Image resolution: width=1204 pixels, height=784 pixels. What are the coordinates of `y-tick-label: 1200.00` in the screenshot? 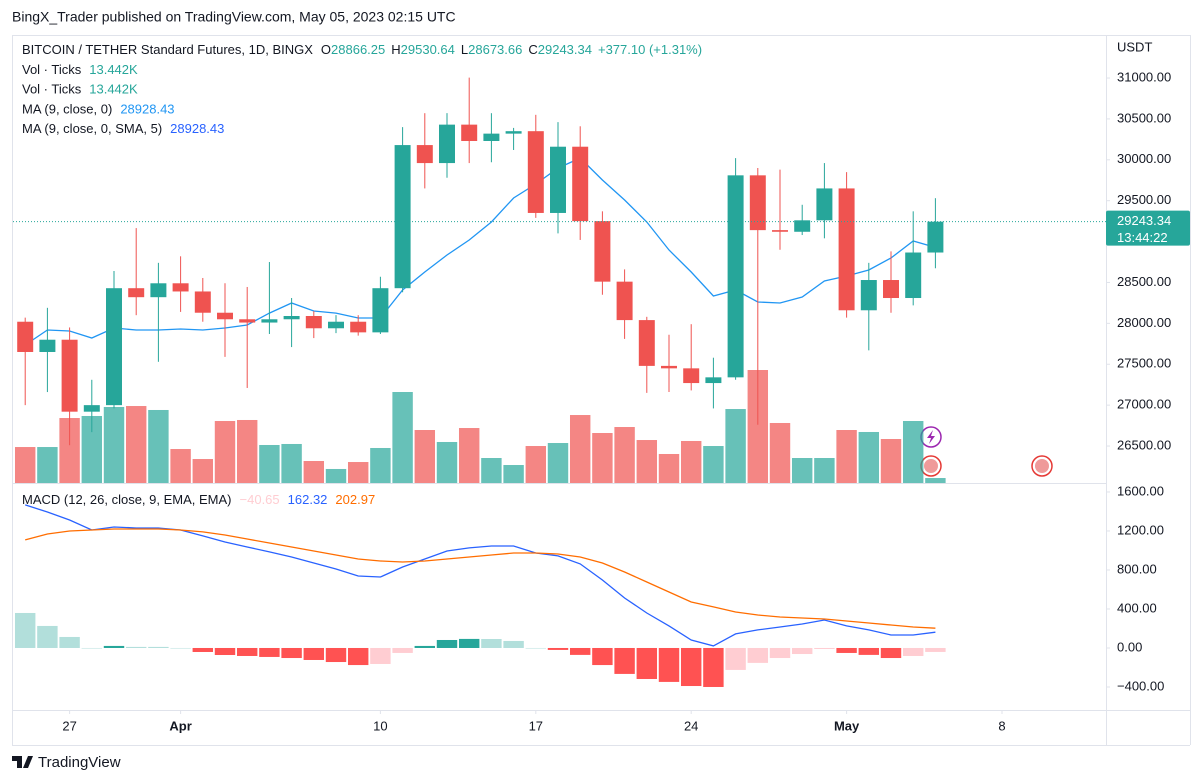 It's located at (1140, 529).